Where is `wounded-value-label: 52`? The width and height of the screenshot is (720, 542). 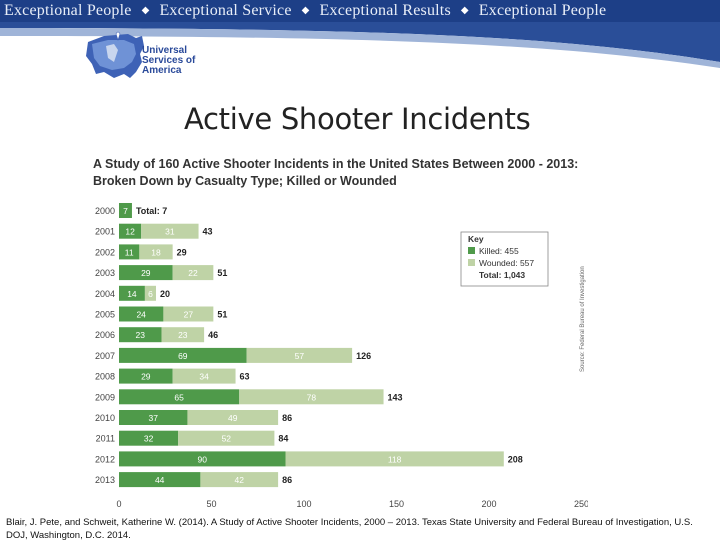
wounded-value-label: 52 is located at coordinates (227, 439).